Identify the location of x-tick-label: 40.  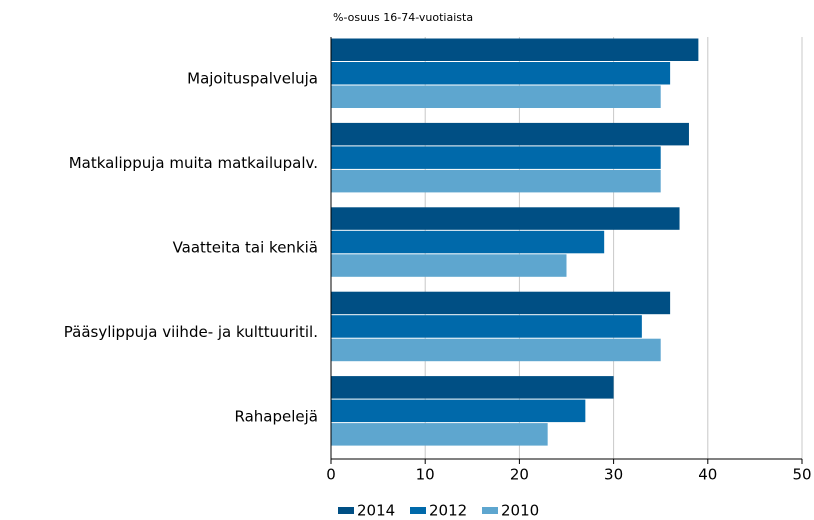
(707, 475).